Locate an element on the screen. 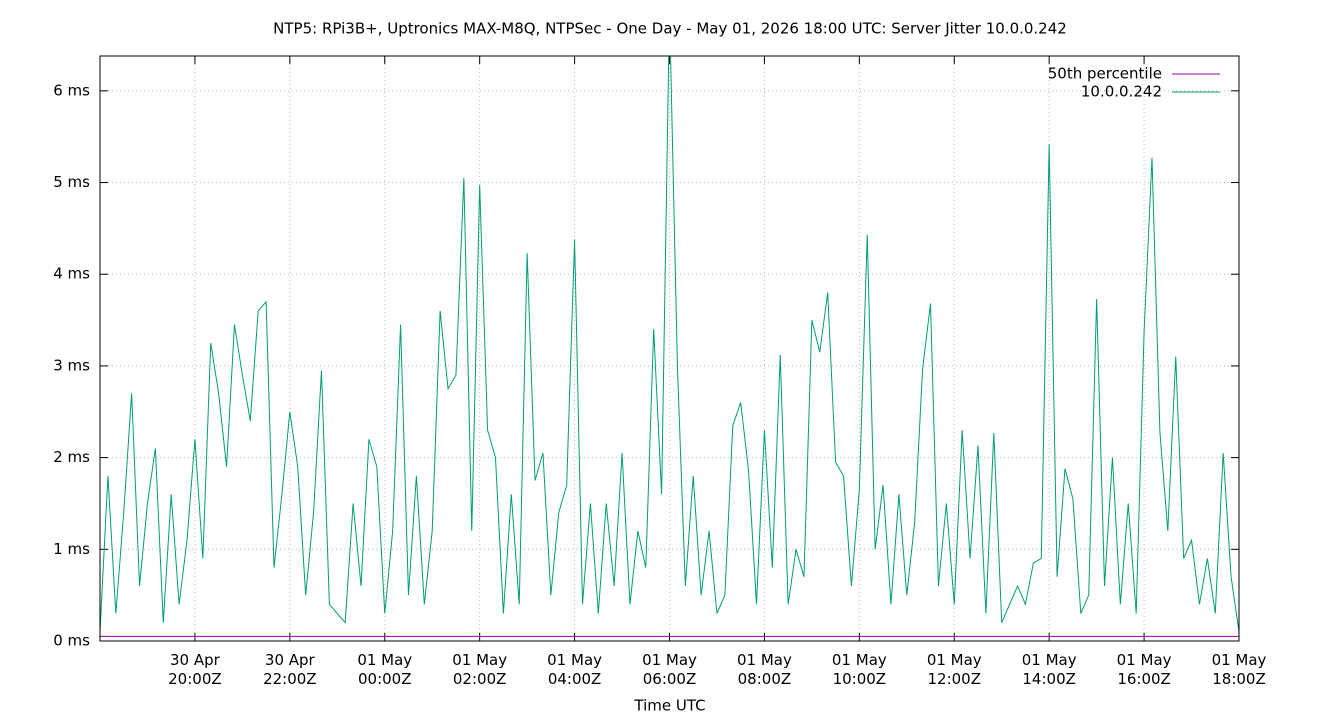  y-tick-label: 0 ms is located at coordinates (71, 641).